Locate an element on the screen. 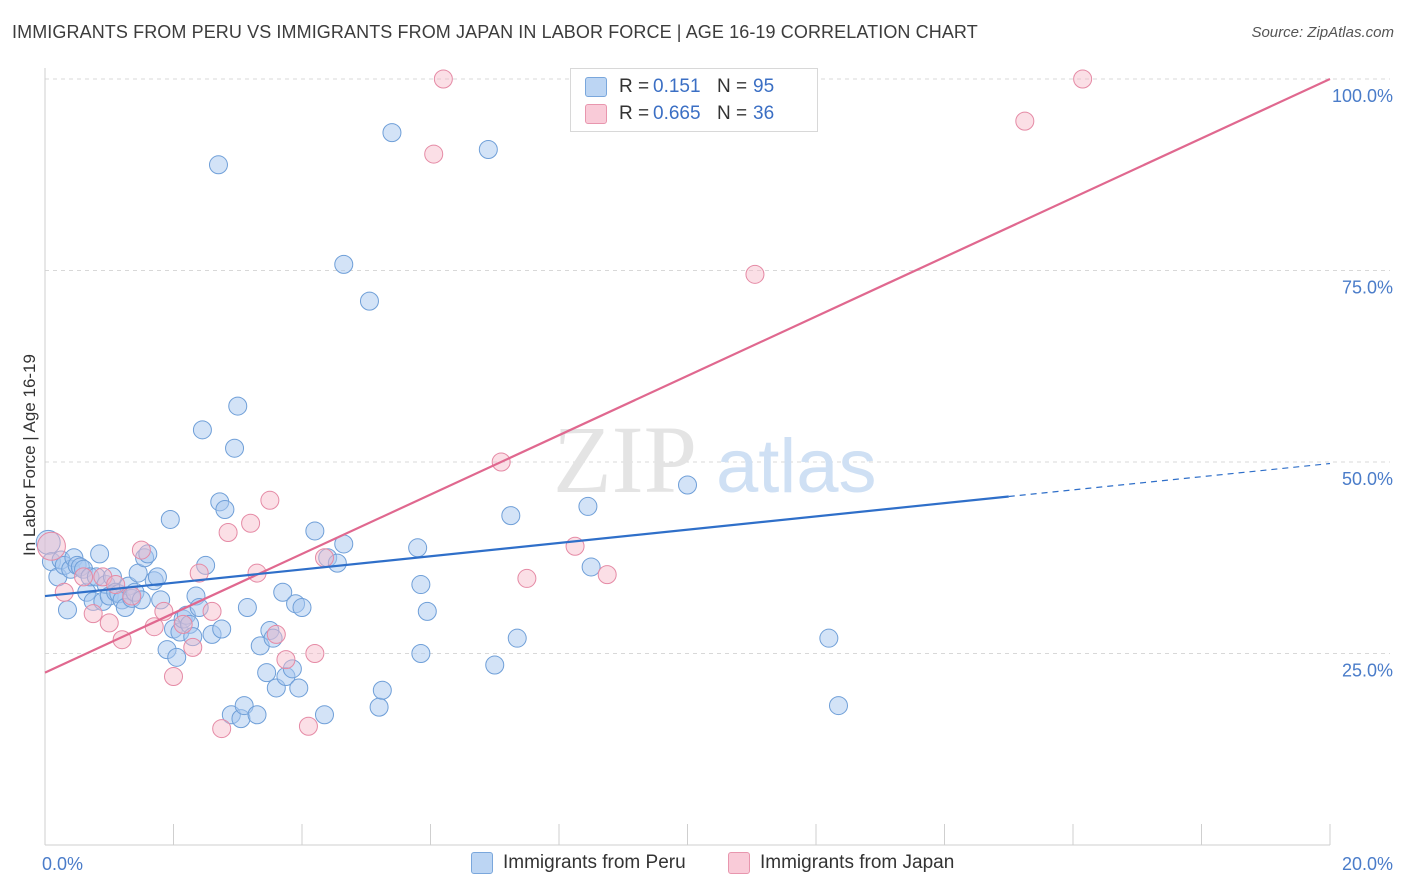  legend-n-value: 95 is located at coordinates (764, 86).